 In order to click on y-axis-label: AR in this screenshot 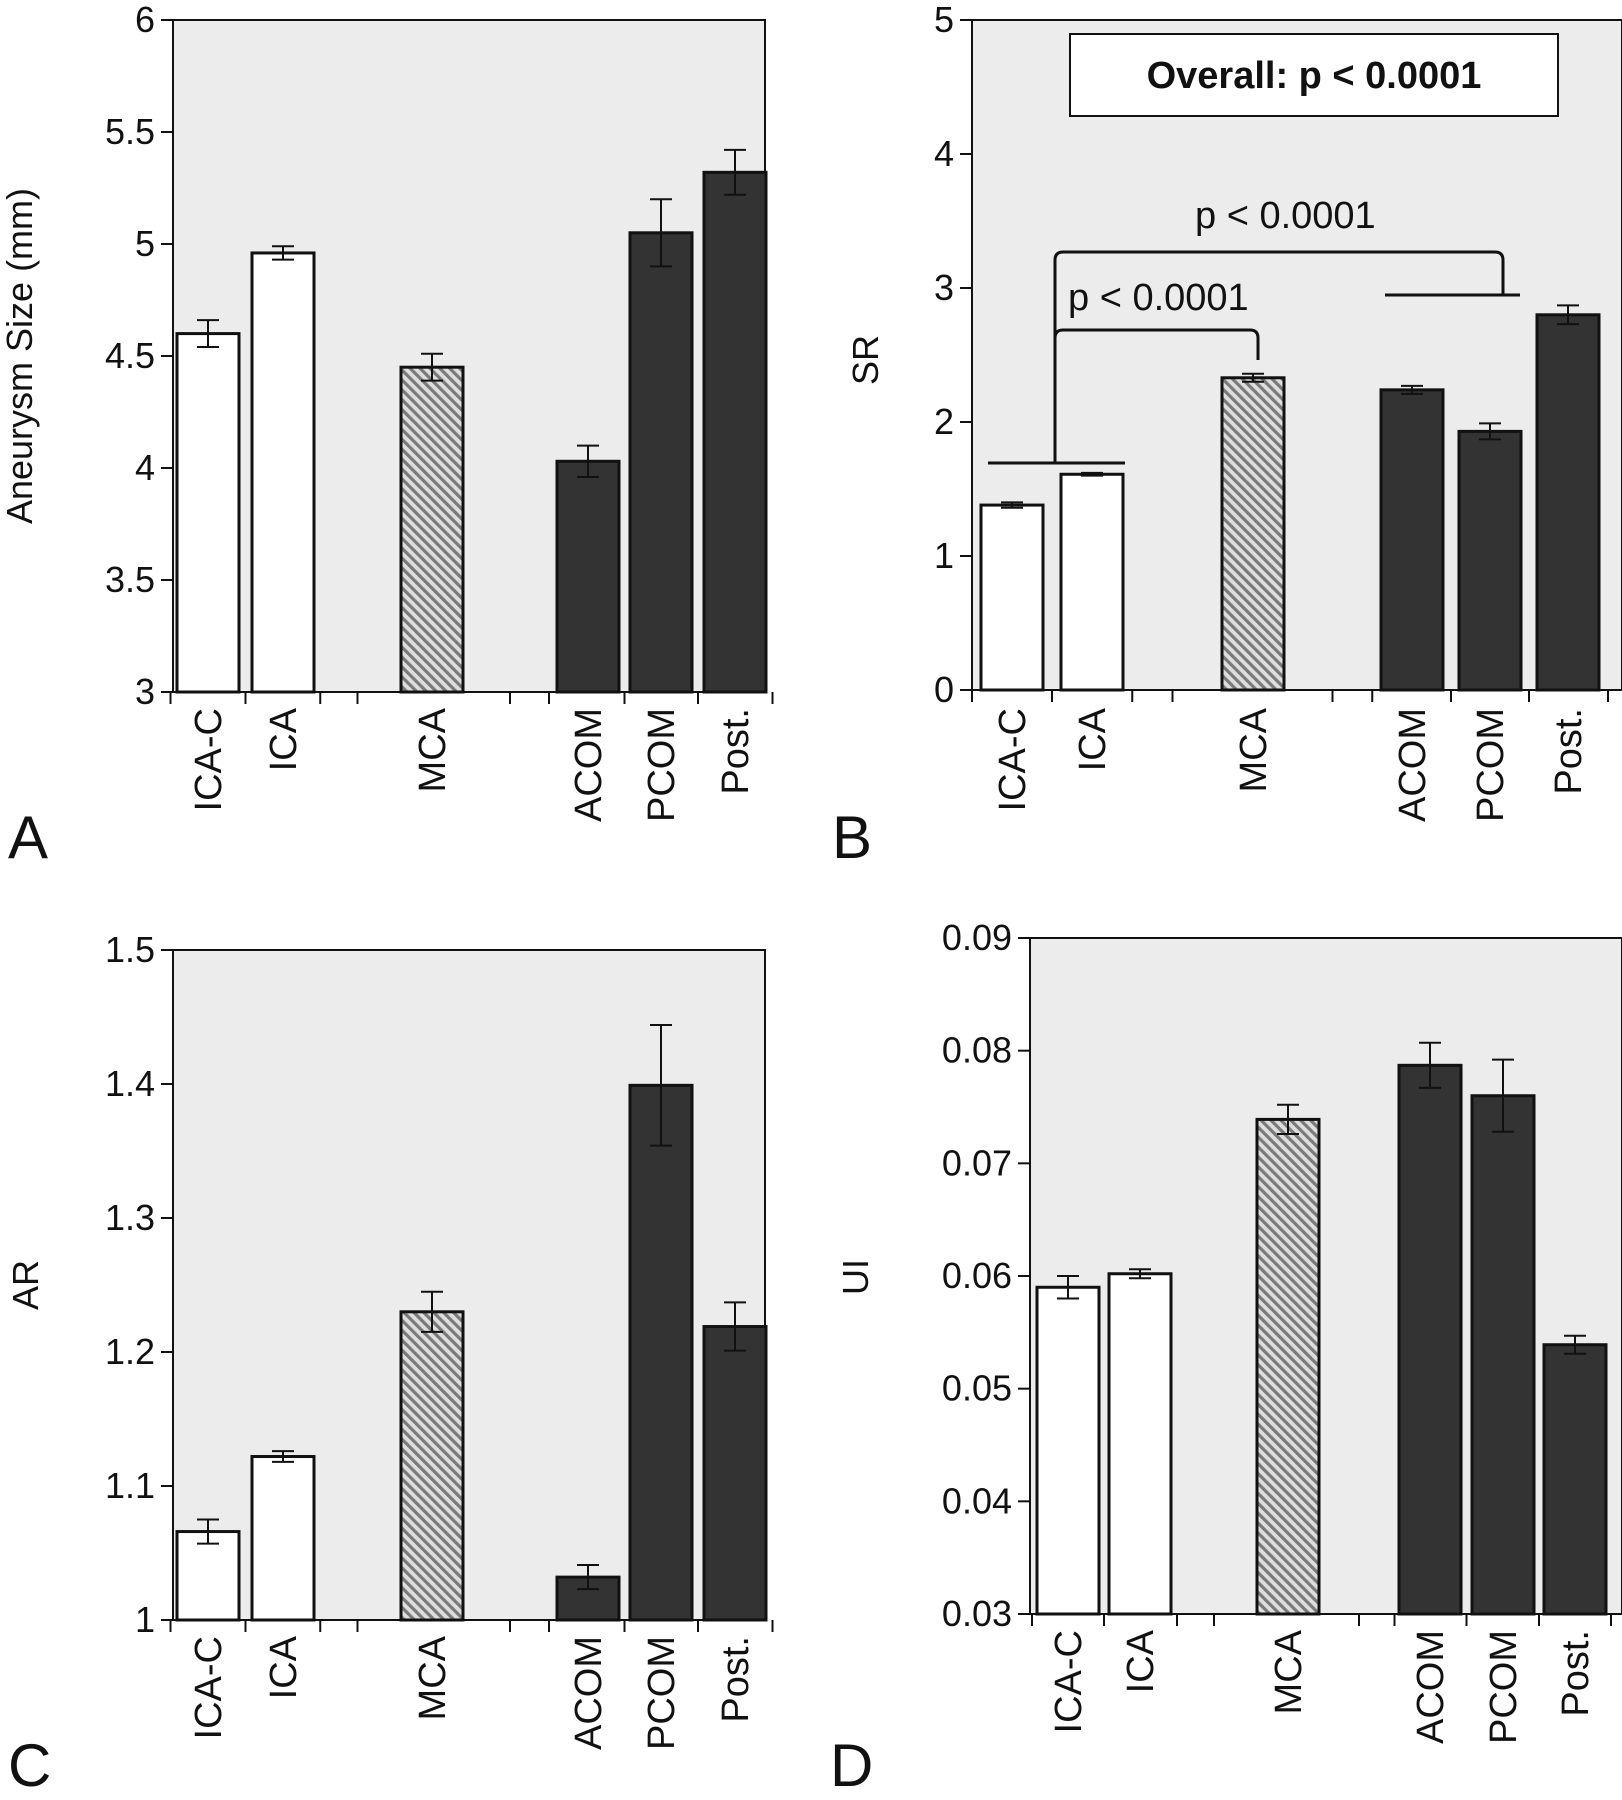, I will do `click(25, 1285)`.